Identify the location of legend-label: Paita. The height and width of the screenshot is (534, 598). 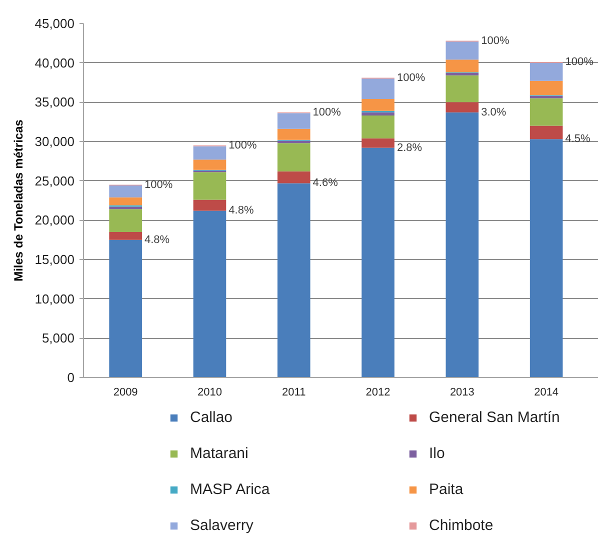
(446, 489).